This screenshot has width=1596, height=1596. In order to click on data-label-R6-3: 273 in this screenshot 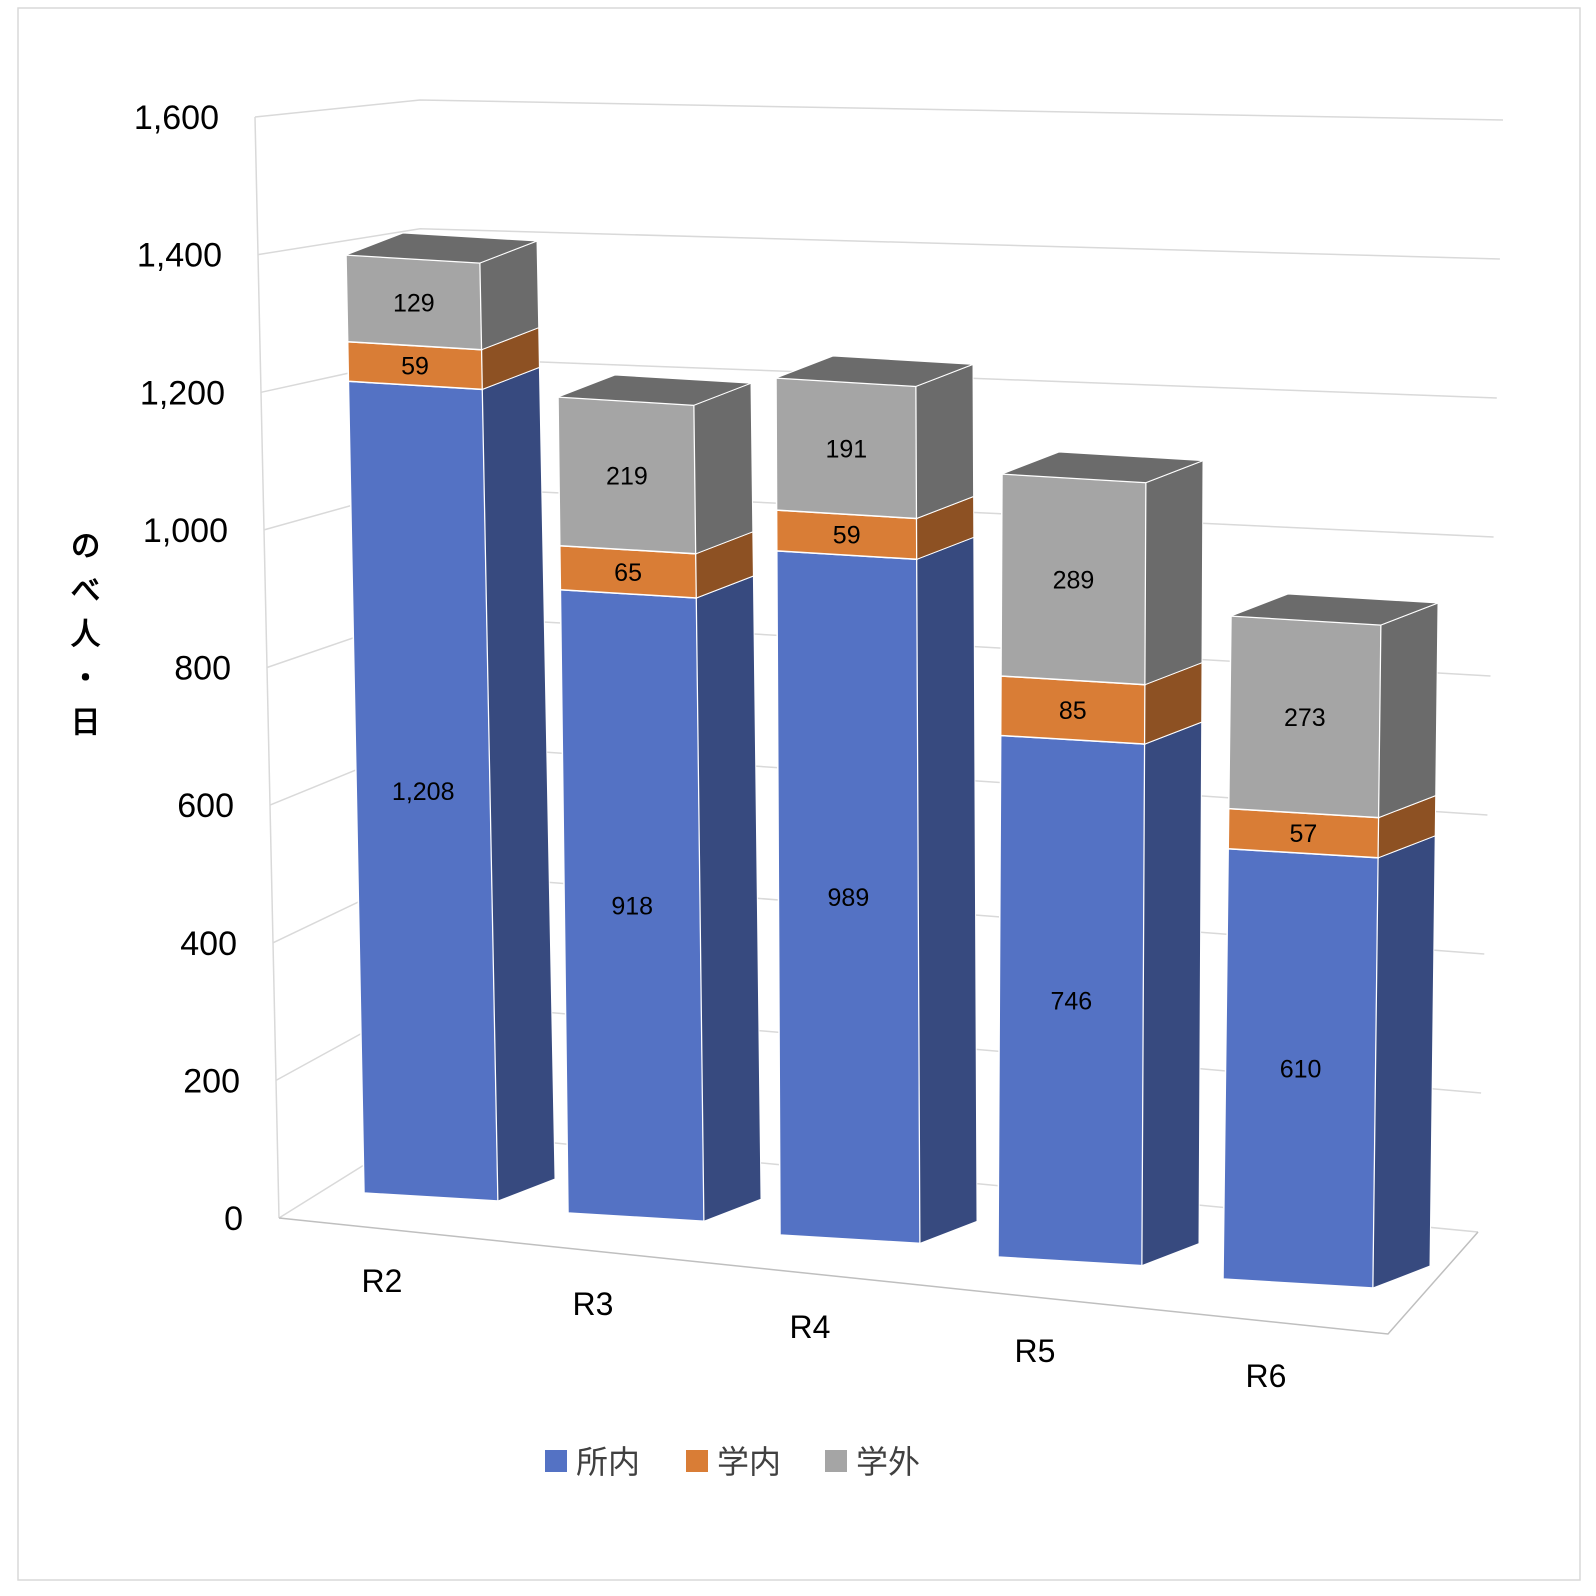, I will do `click(1305, 718)`.